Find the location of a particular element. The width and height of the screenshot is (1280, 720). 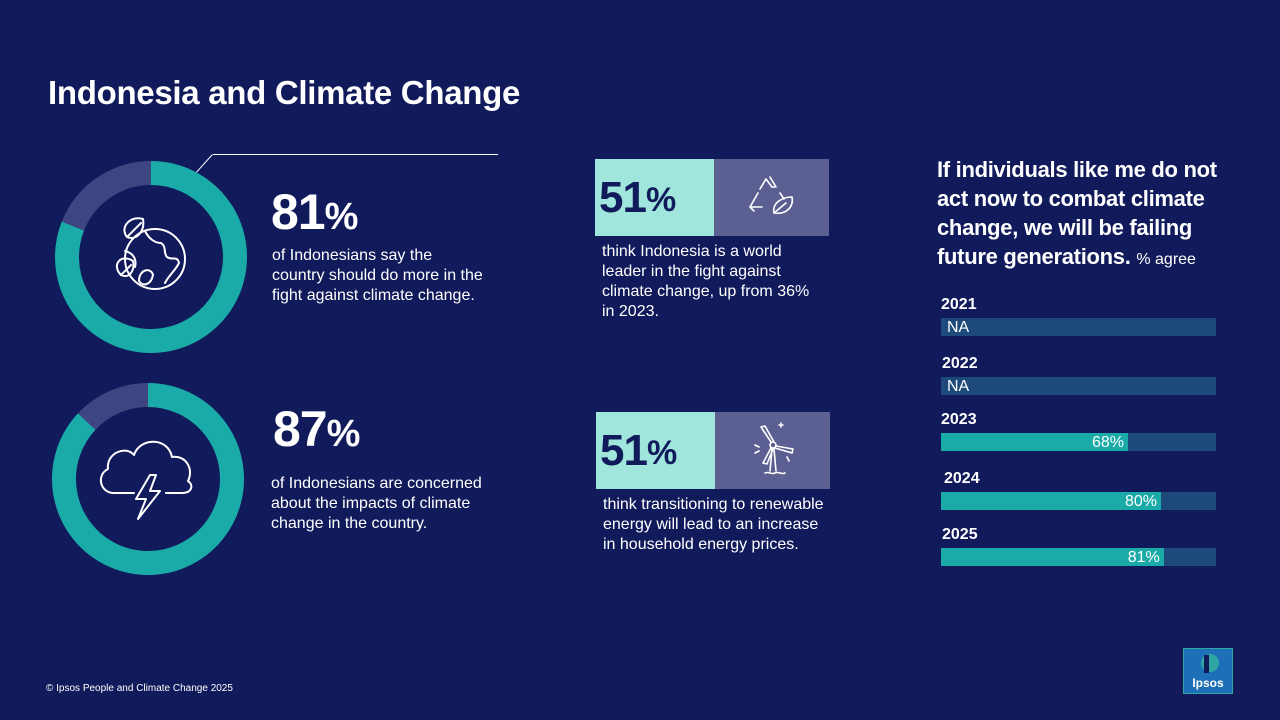

bar-year-label-2023: 2023 is located at coordinates (959, 419).